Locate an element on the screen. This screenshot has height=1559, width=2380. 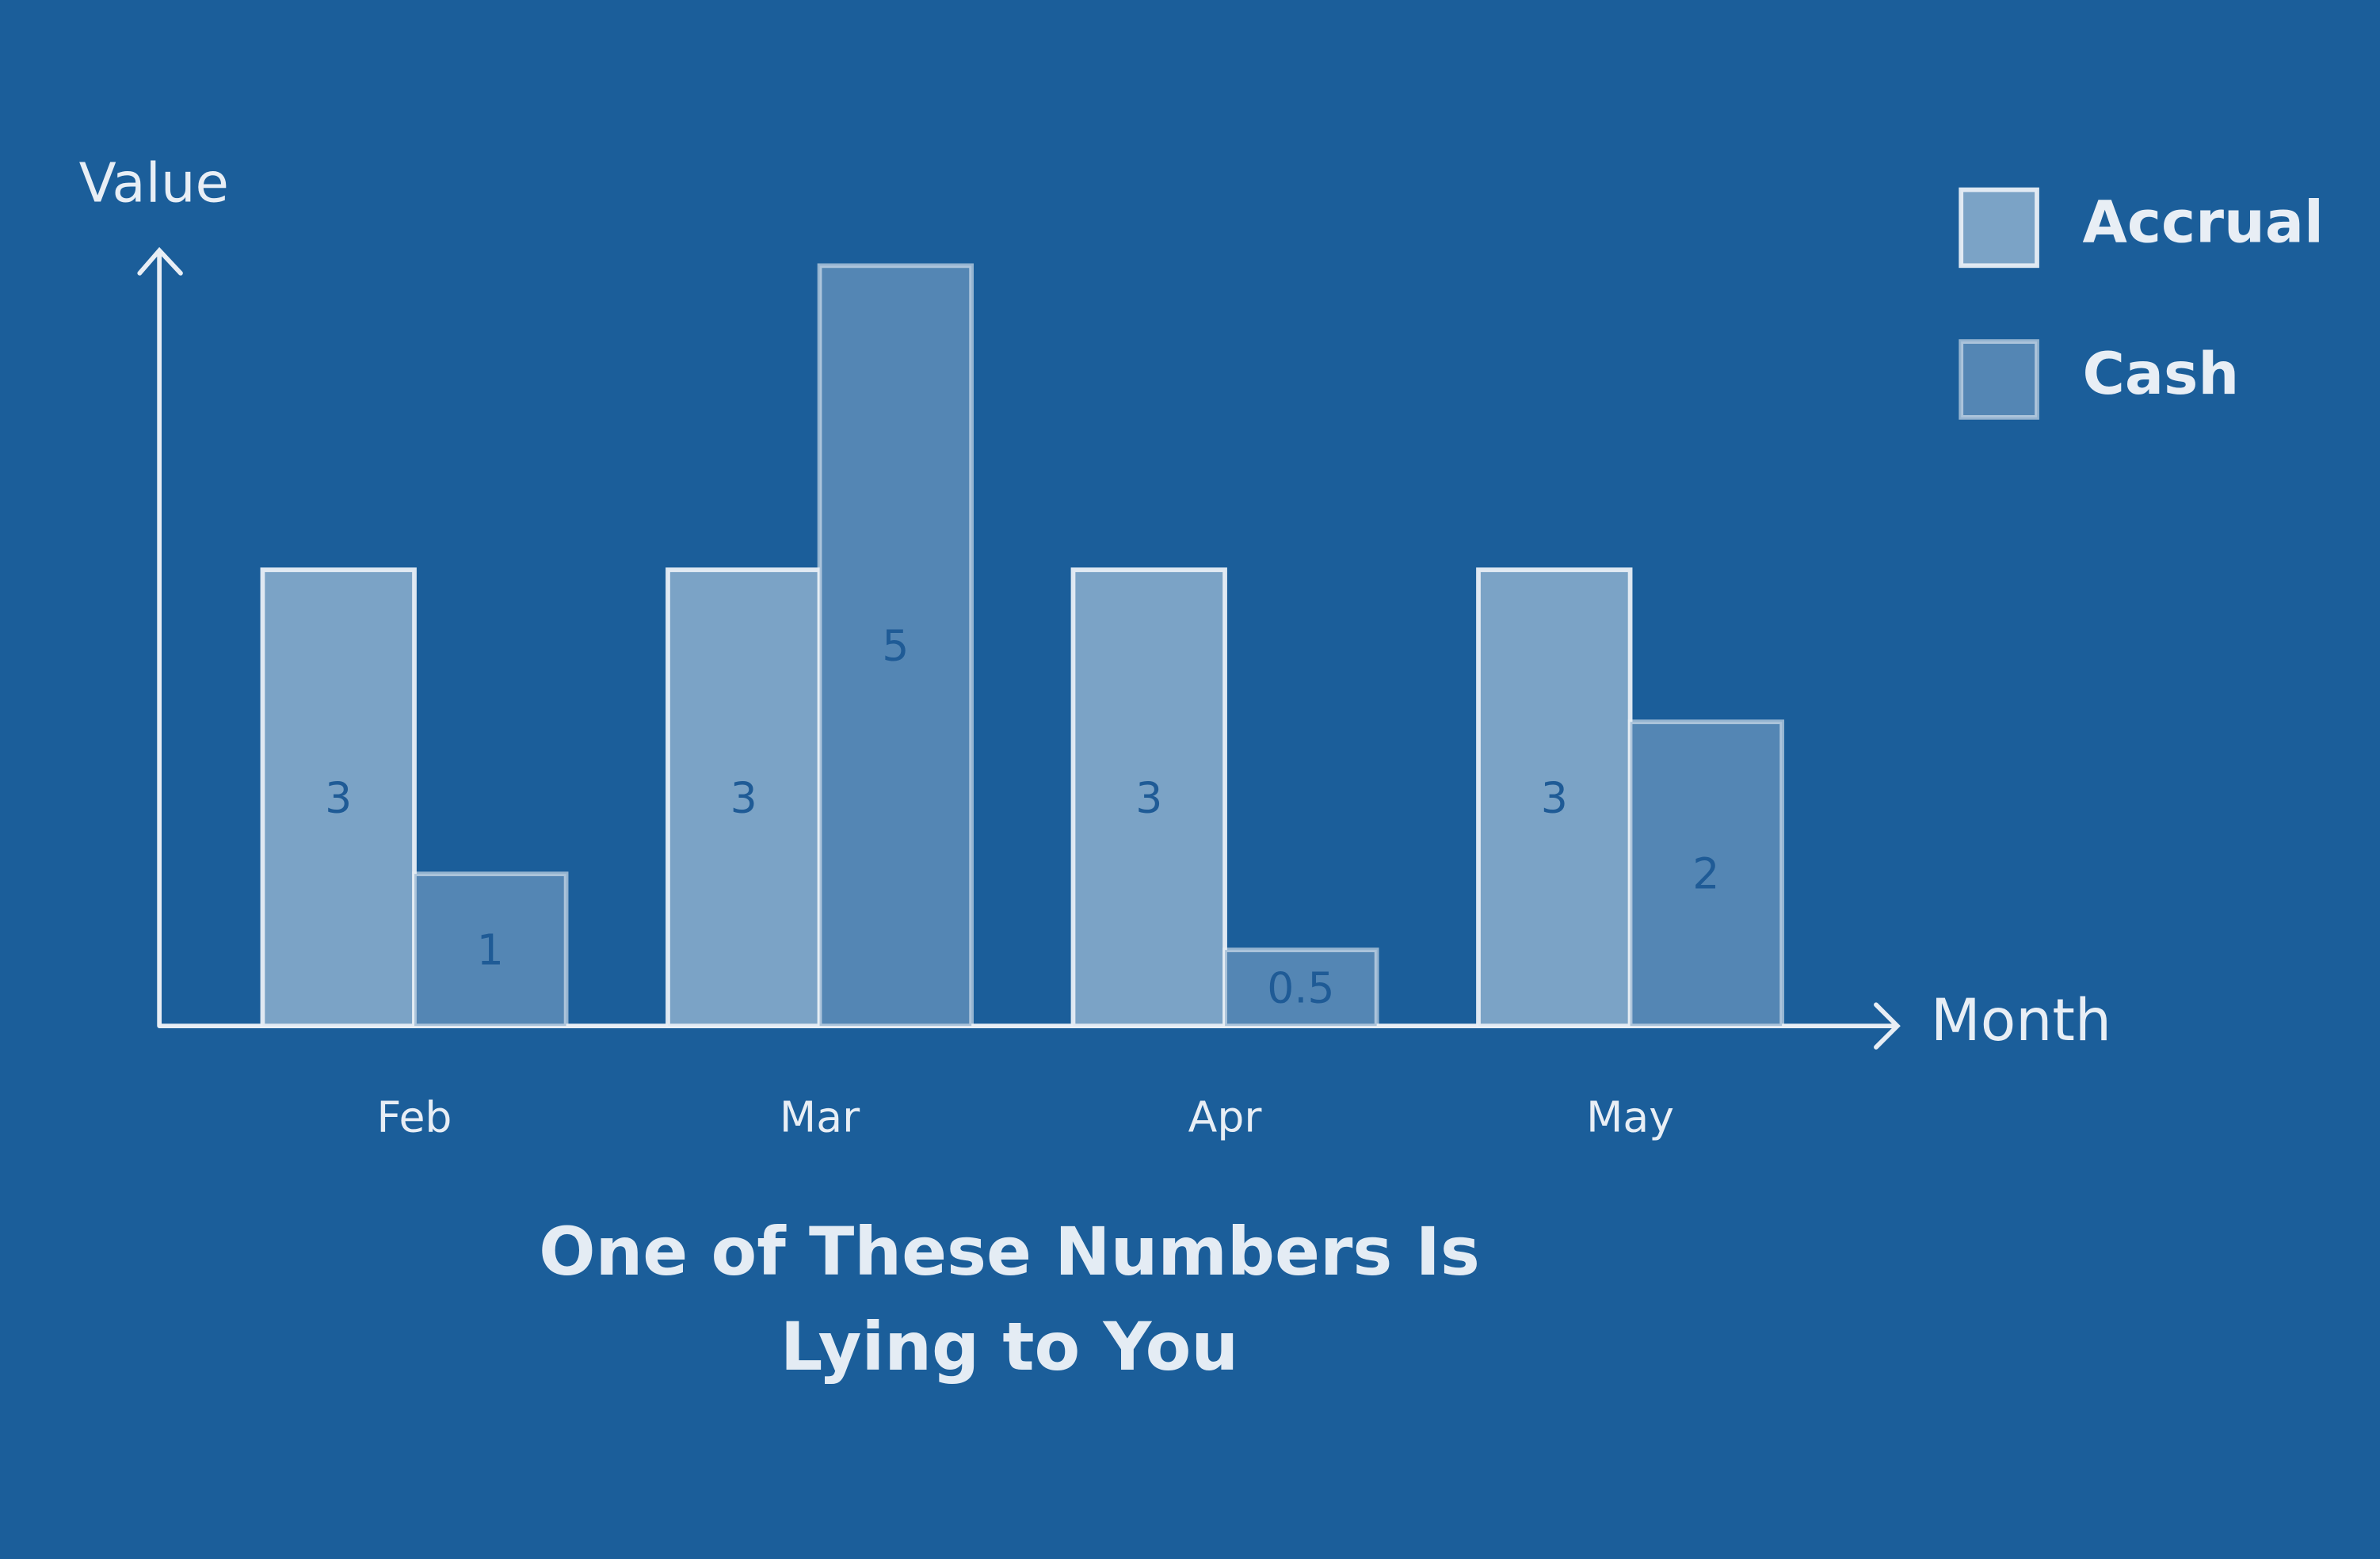
y-axis-label: Value is located at coordinates (154, 183).